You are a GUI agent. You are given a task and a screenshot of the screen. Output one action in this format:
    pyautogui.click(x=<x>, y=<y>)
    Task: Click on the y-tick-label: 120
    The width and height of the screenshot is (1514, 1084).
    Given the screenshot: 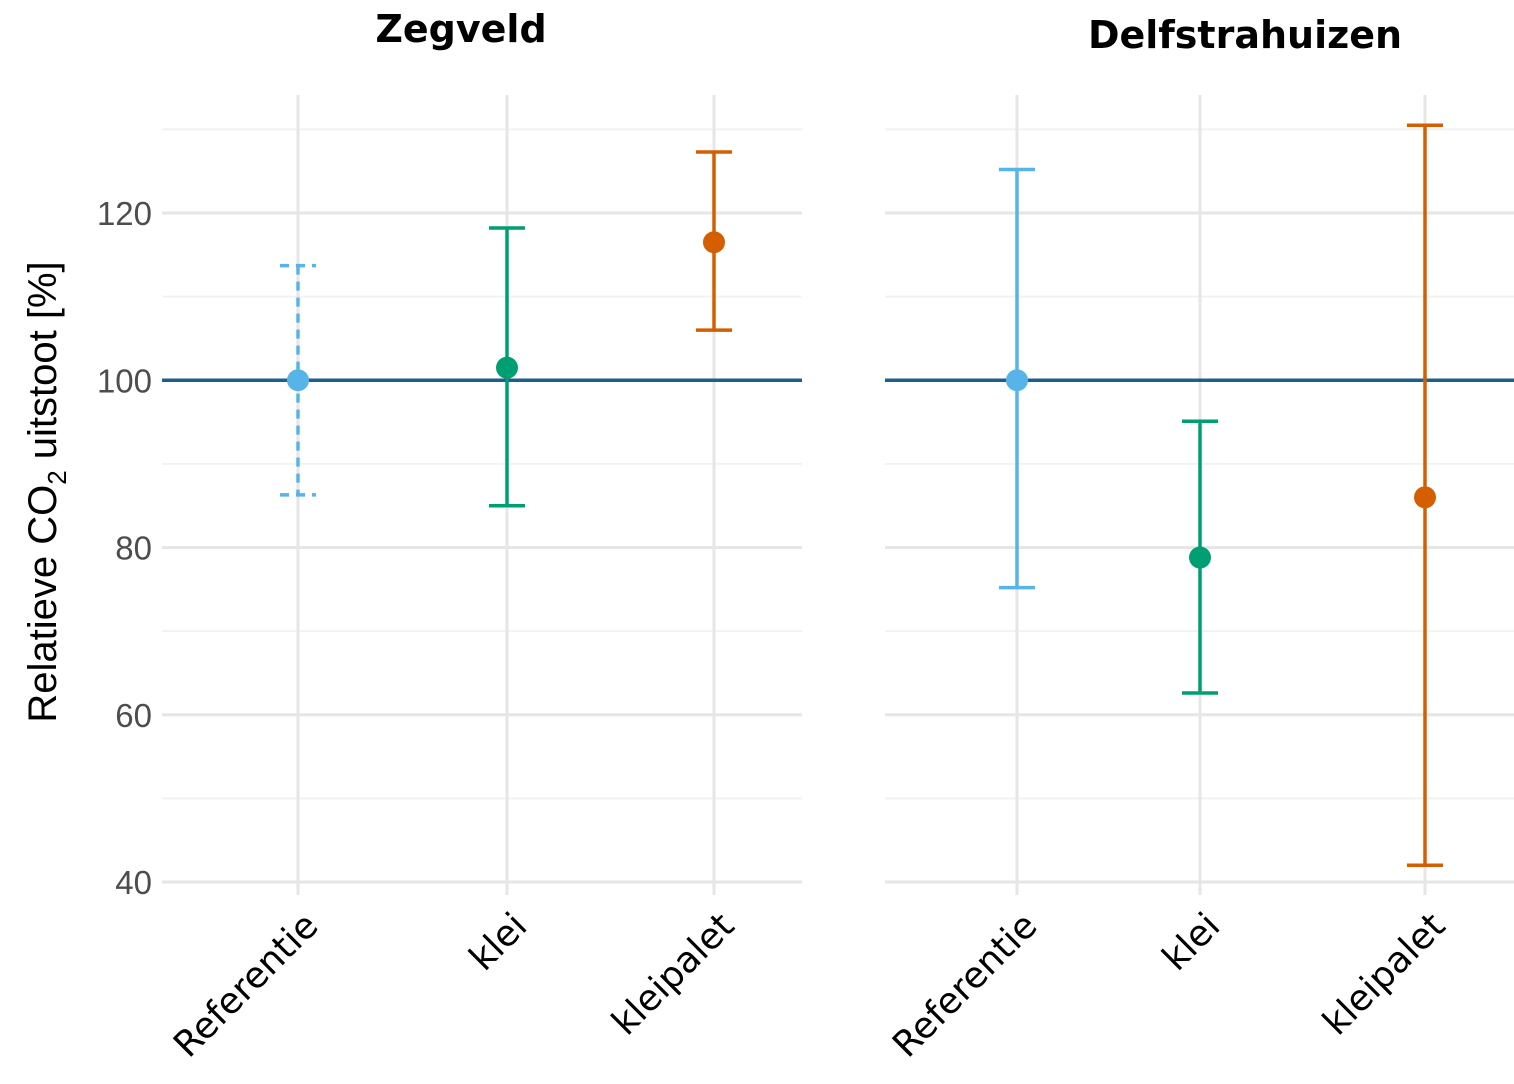 What is the action you would take?
    pyautogui.click(x=124, y=213)
    